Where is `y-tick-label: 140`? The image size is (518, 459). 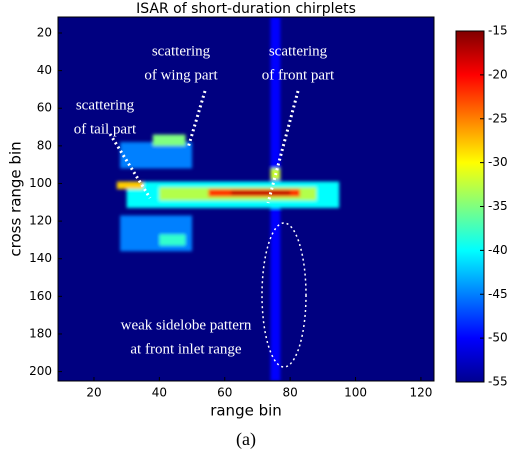 y-tick-label: 140 is located at coordinates (40, 258).